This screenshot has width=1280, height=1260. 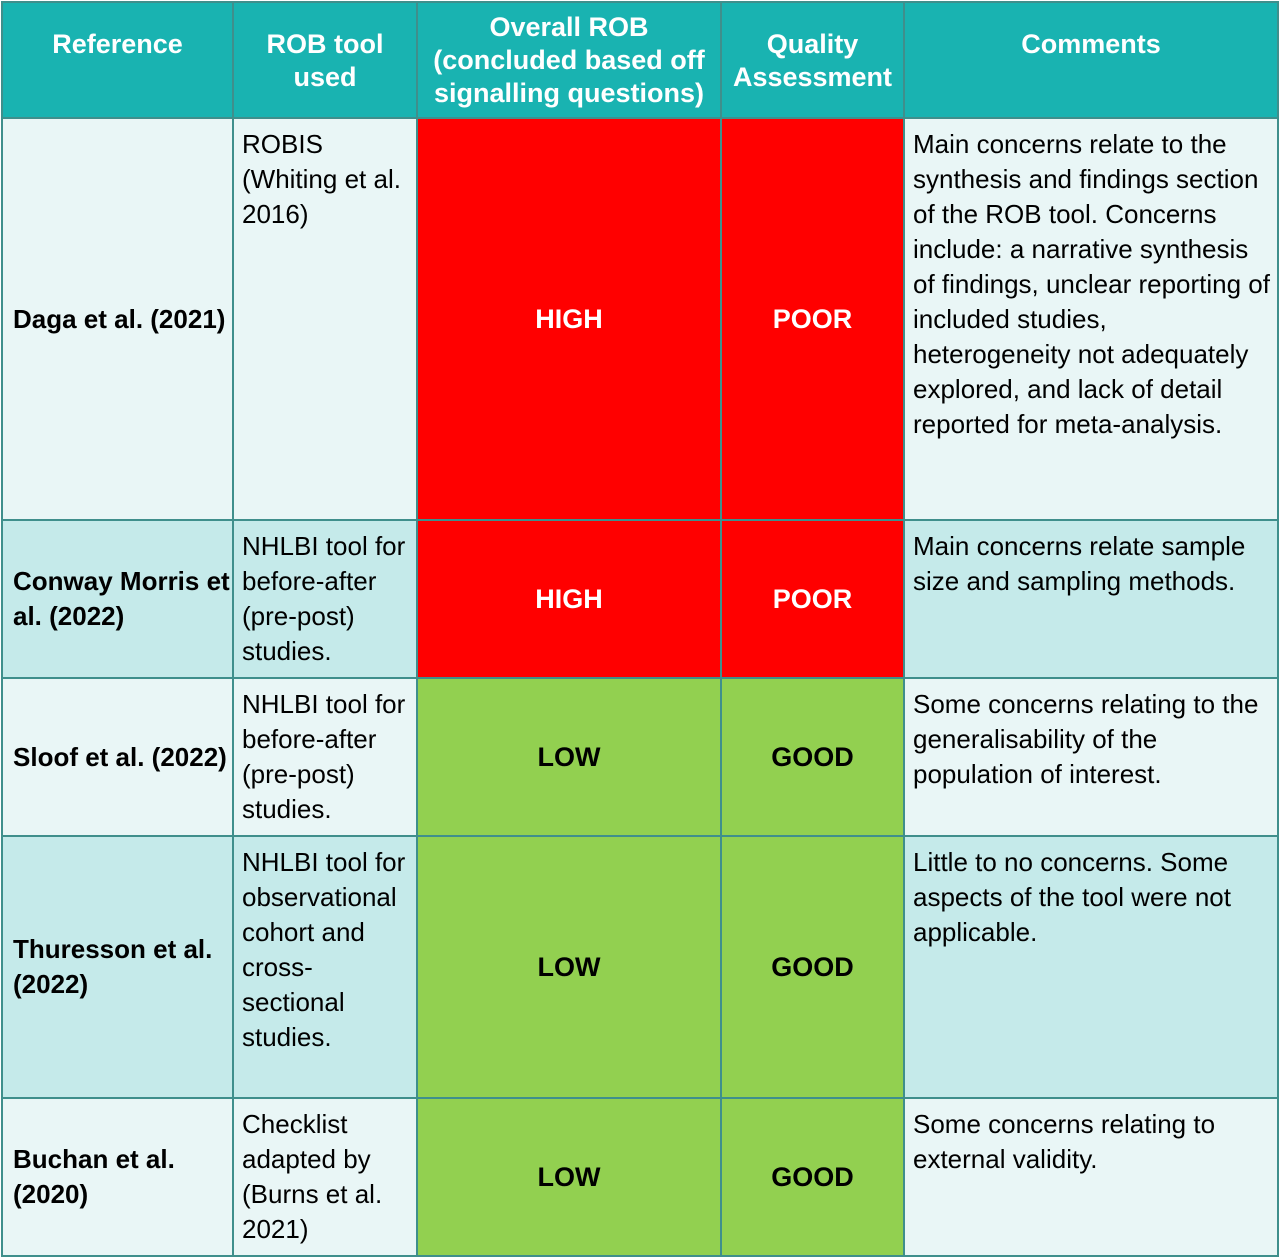 I want to click on reference-cell: Conway Morris et al. (2022), so click(x=117, y=599).